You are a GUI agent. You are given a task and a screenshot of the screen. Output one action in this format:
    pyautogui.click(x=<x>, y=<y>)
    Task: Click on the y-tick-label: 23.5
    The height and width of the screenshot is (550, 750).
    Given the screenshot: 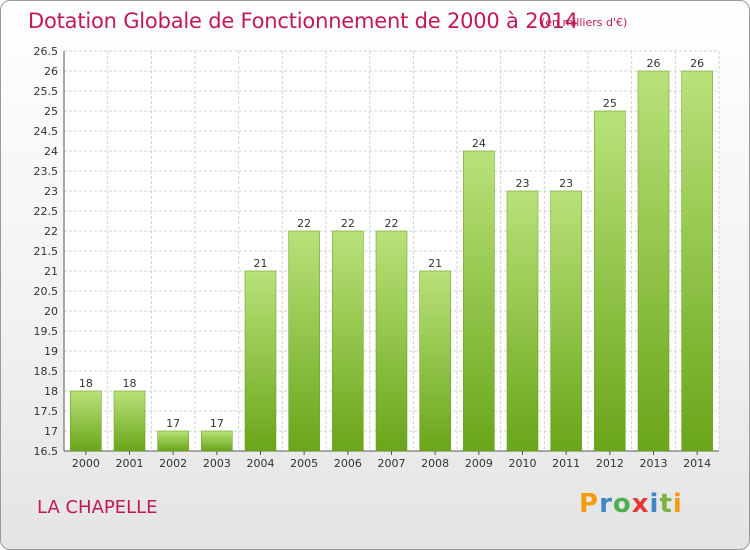 What is the action you would take?
    pyautogui.click(x=46, y=171)
    